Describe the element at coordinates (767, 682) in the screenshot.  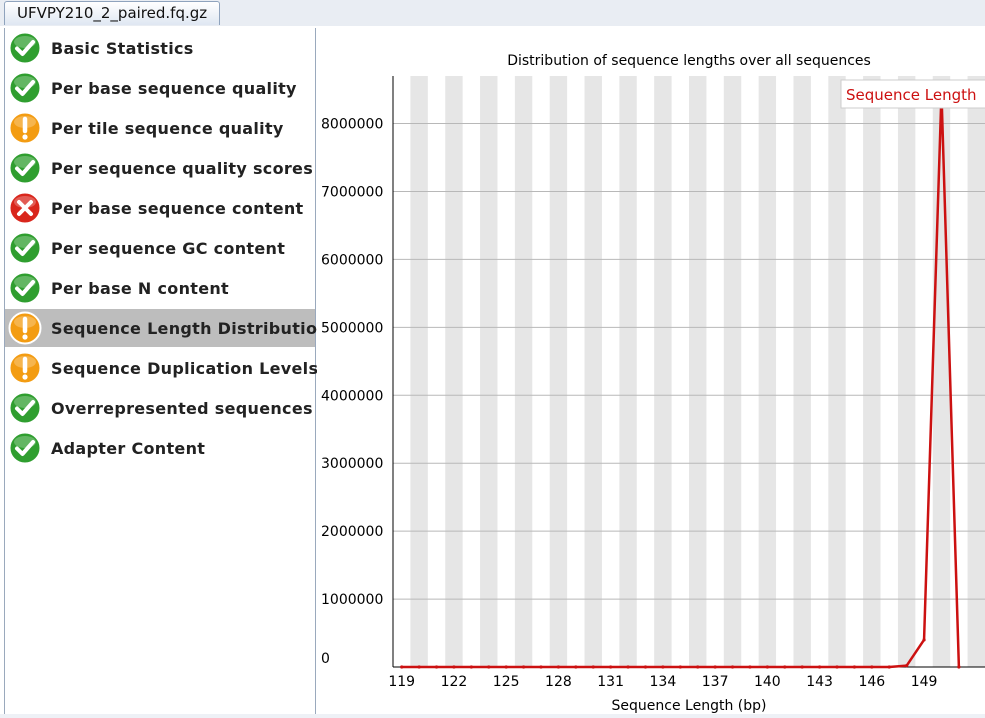
I see `x-tick-label: 140` at that location.